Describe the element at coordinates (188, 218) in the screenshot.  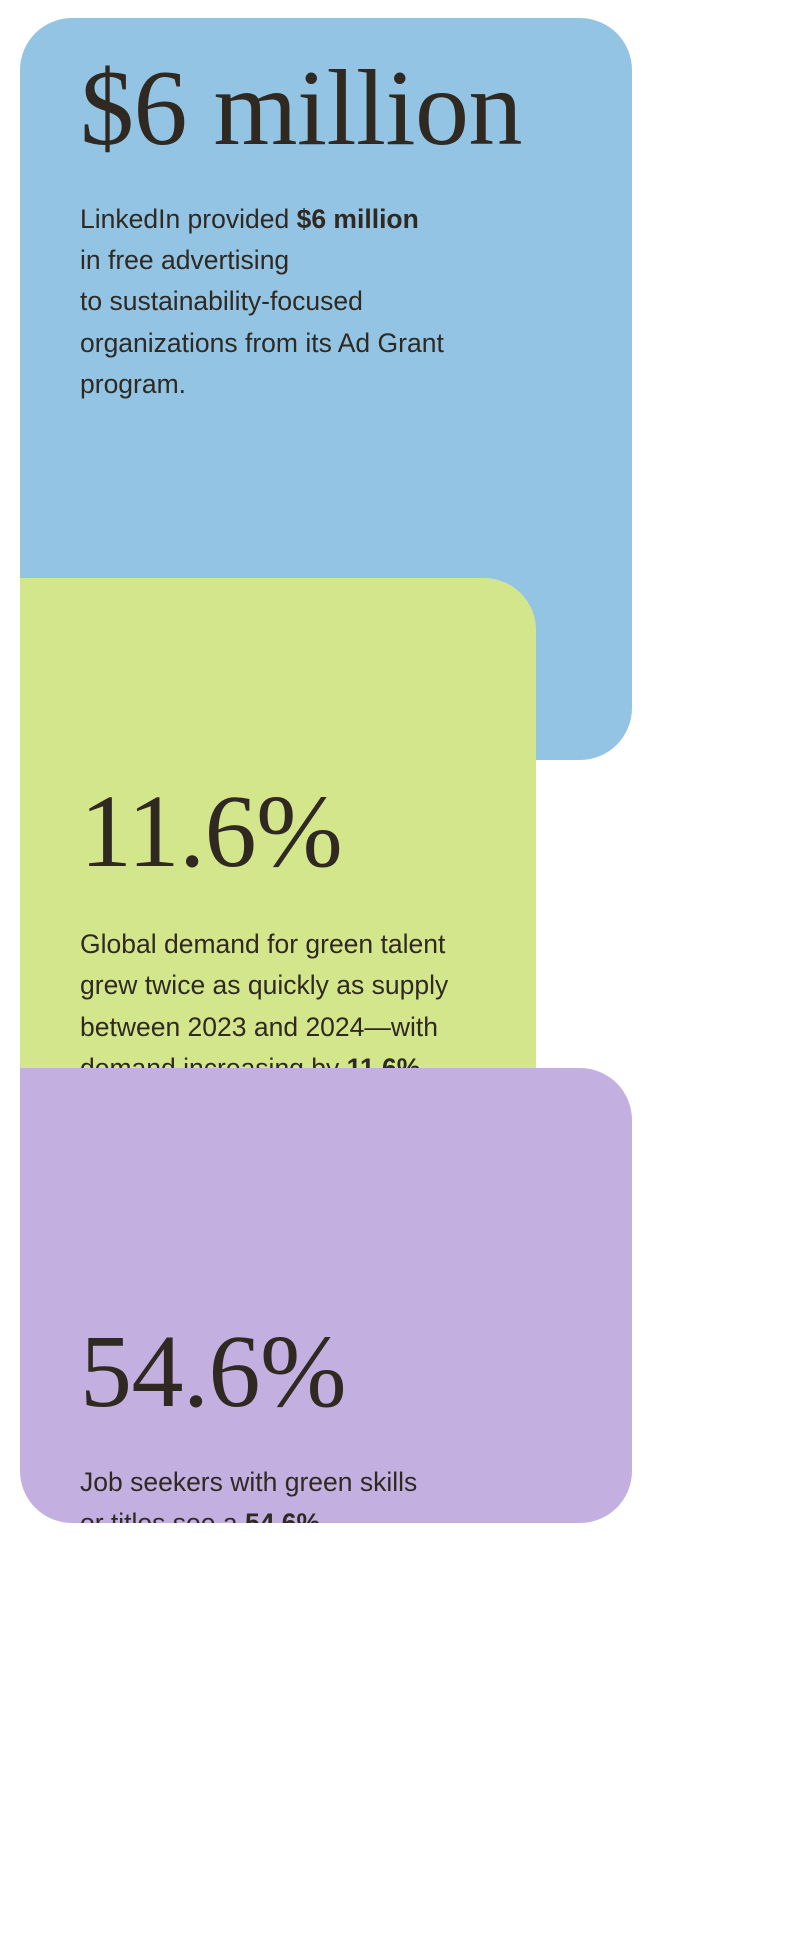
I see `stat-body-text-part-1: LinkedIn provided` at that location.